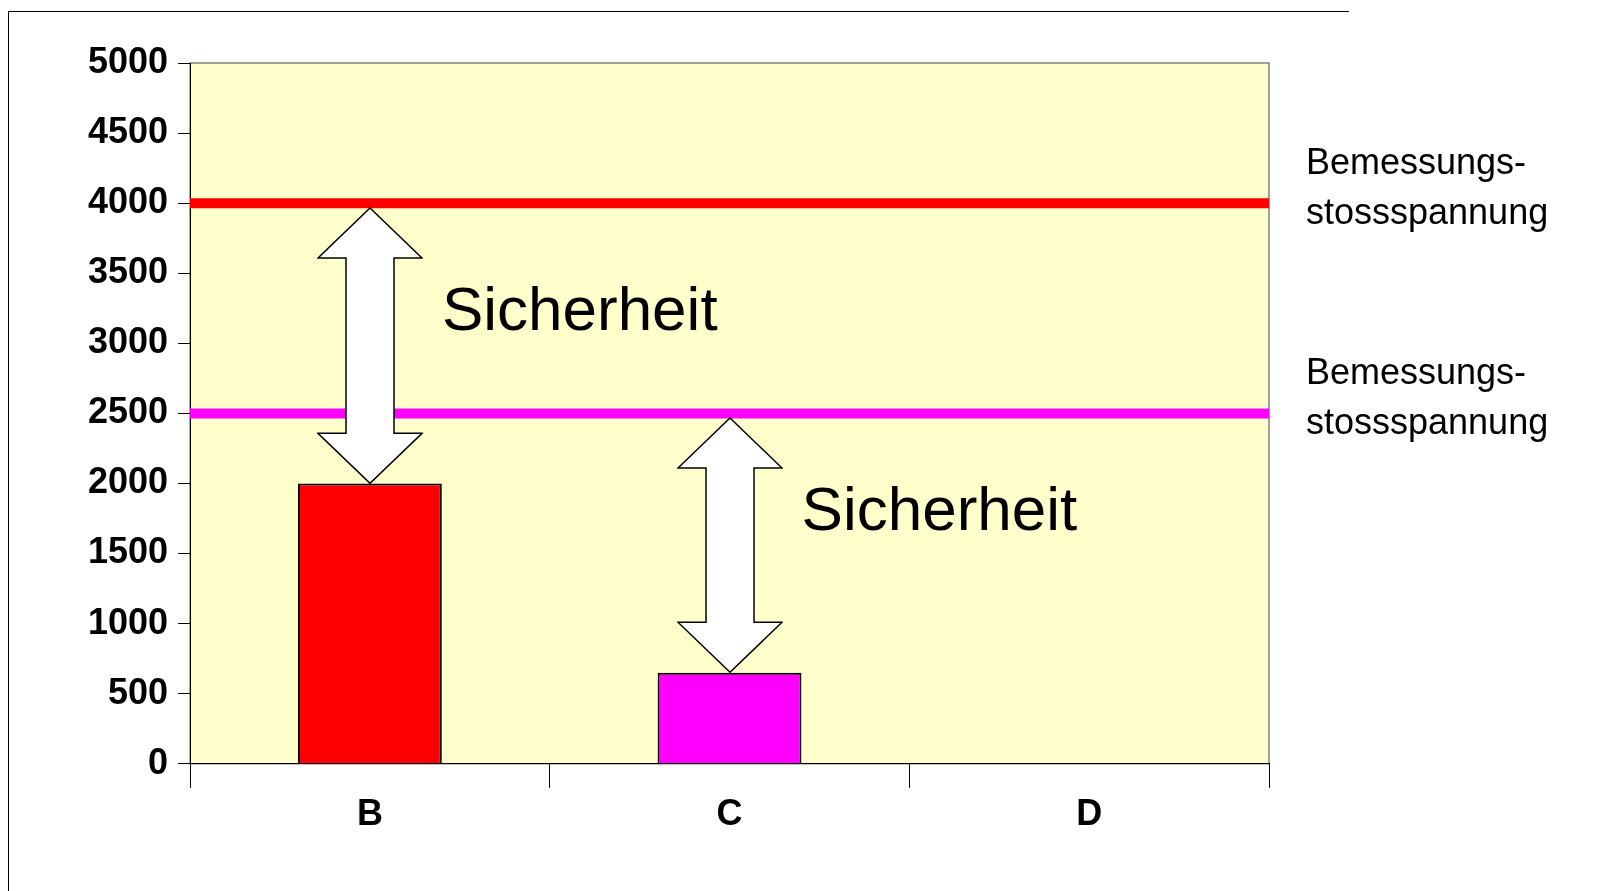 This screenshot has width=1607, height=891. I want to click on y-tick-label: 0, so click(158, 761).